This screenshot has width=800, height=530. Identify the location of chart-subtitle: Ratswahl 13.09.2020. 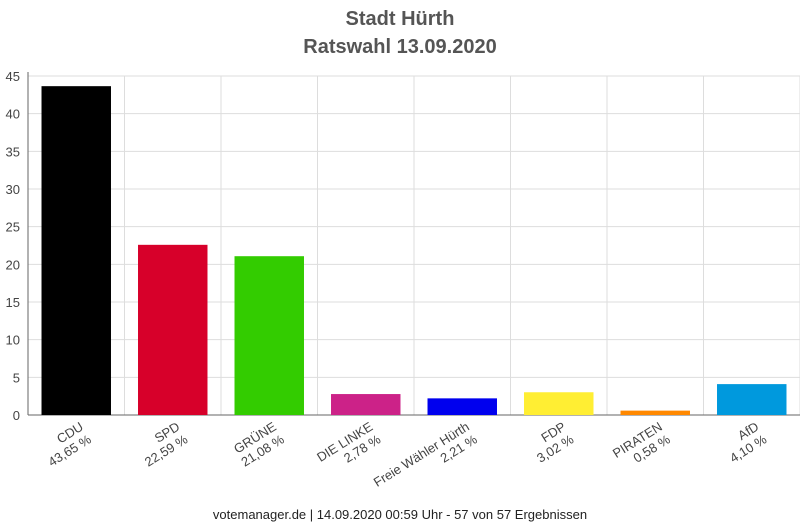
(400, 47).